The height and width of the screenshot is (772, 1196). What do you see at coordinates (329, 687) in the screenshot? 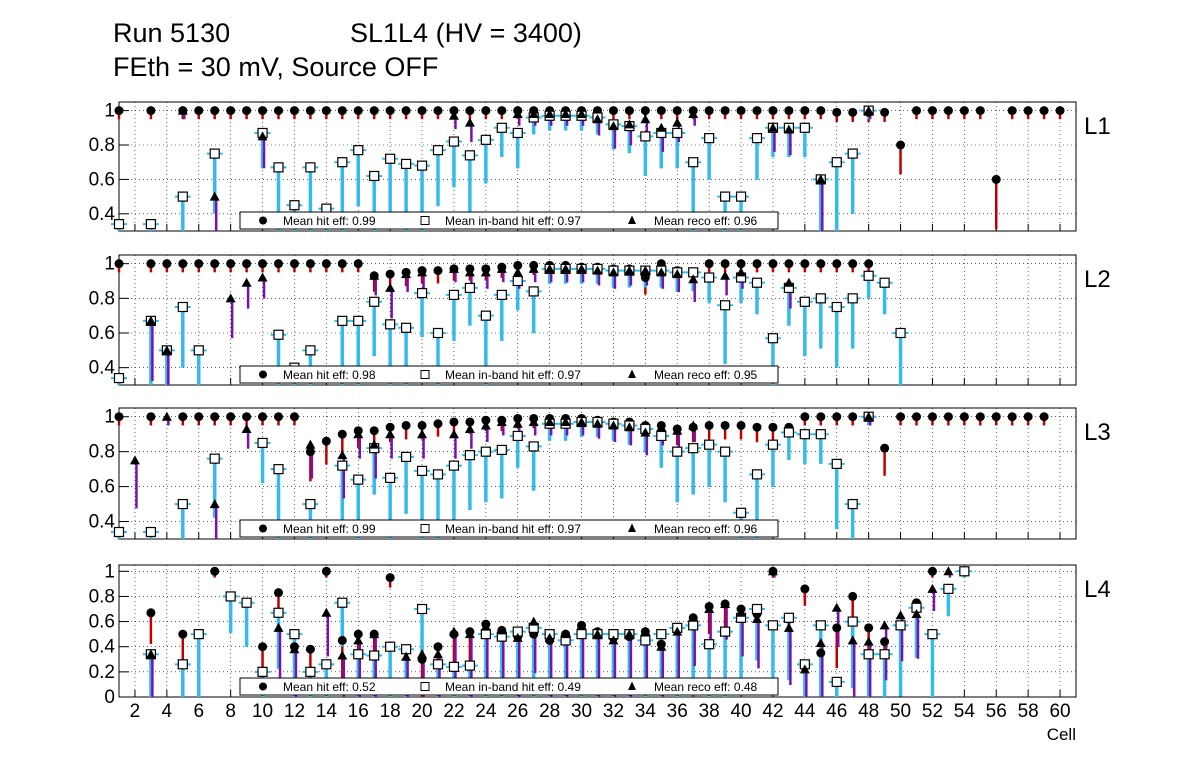
I see `legend-hit-text: Mean hit eff: 0.52` at bounding box center [329, 687].